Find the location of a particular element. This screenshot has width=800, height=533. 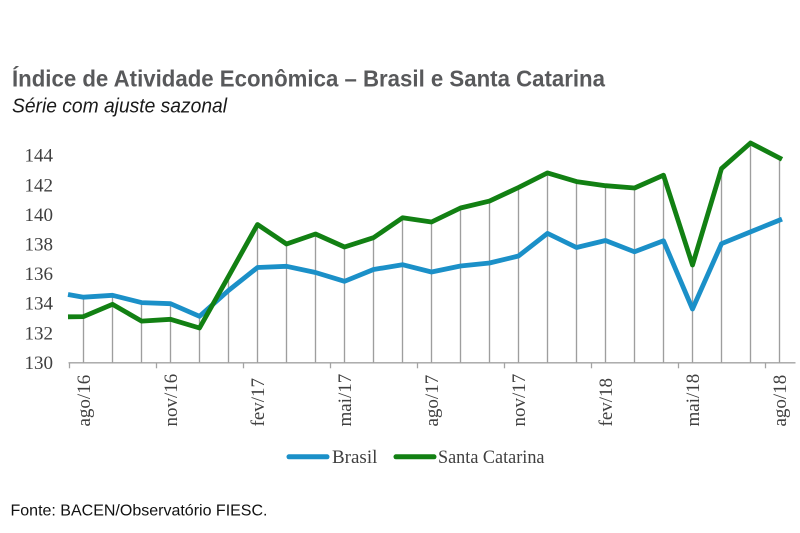

svg-text: ago/18 is located at coordinates (780, 401).